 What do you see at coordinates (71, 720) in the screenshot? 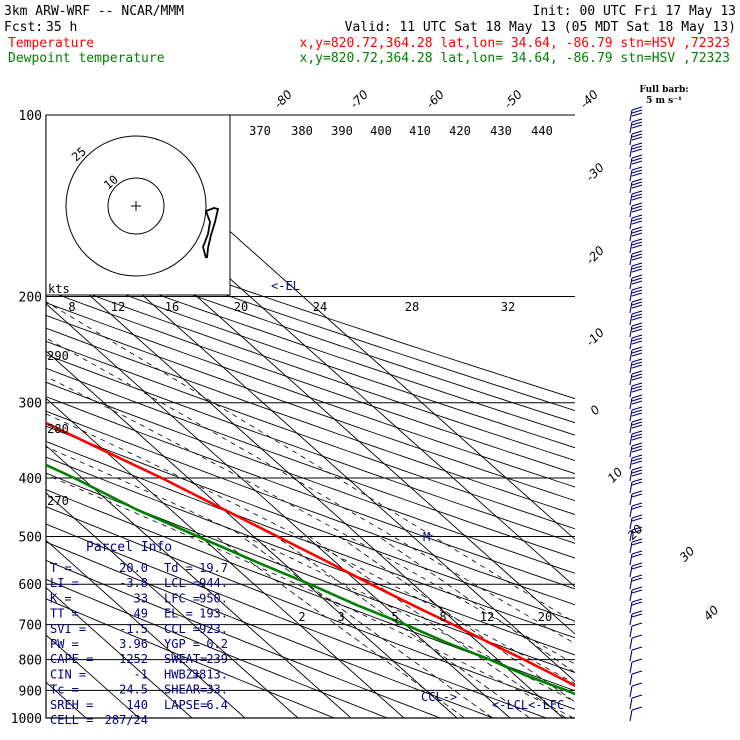
I see `parcel-info-label: CELL =` at bounding box center [71, 720].